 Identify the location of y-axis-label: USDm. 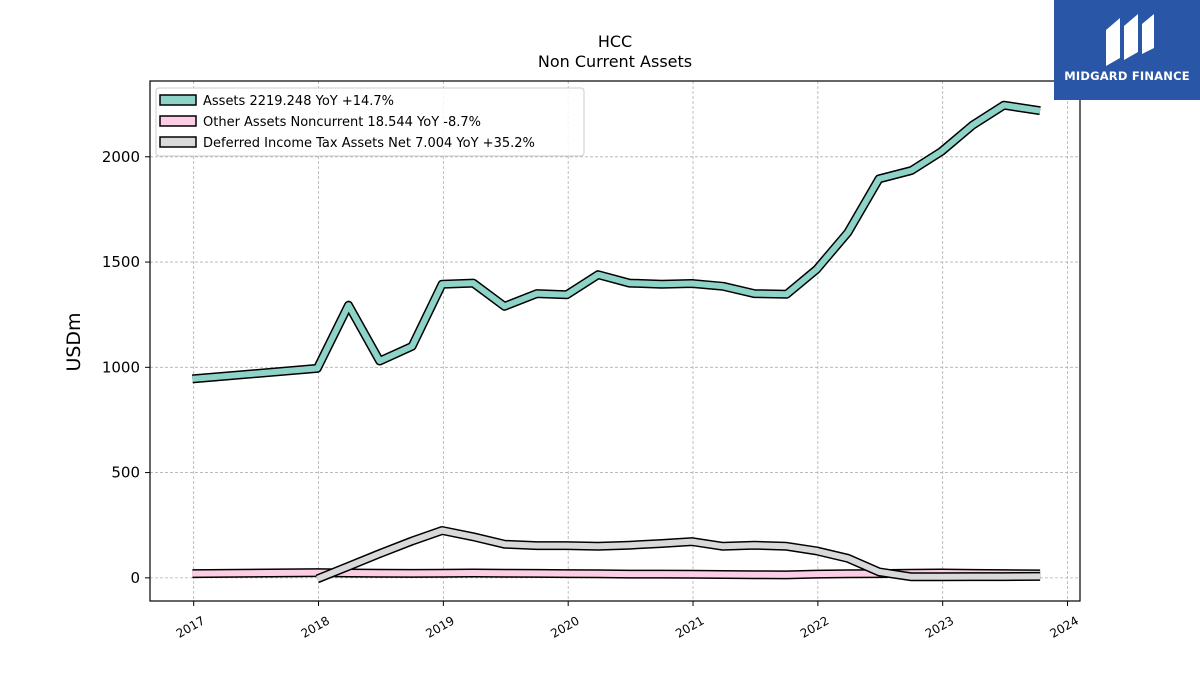
(74, 341).